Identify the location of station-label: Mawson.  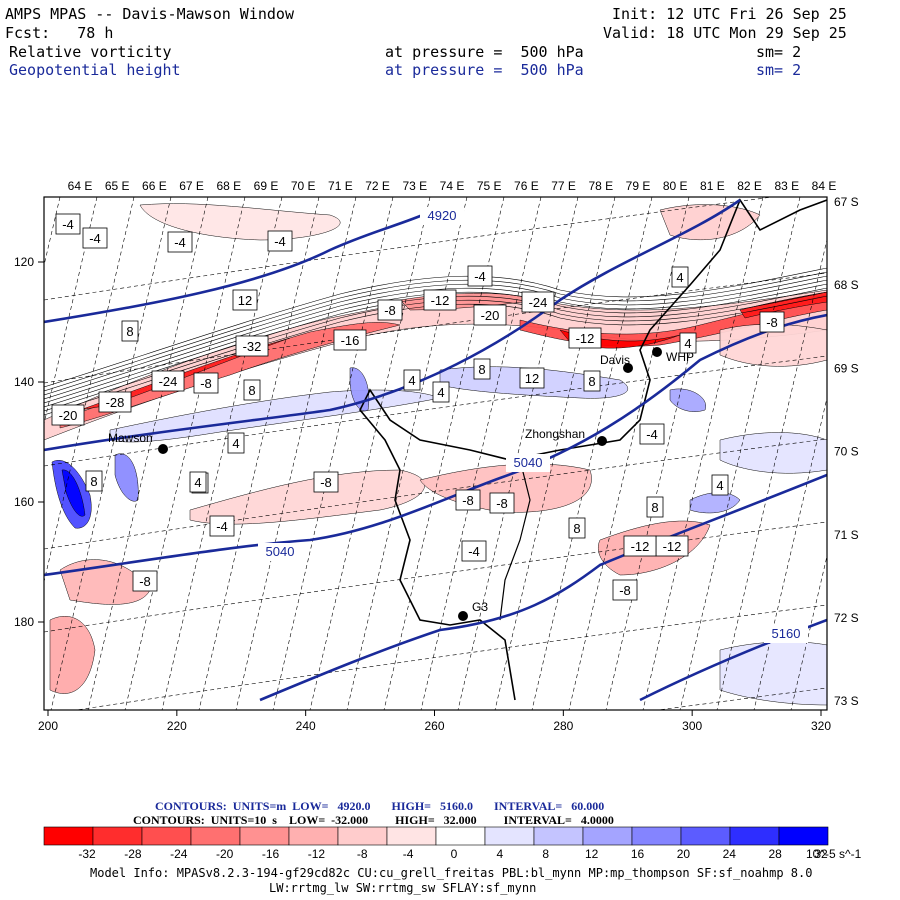
(130, 438).